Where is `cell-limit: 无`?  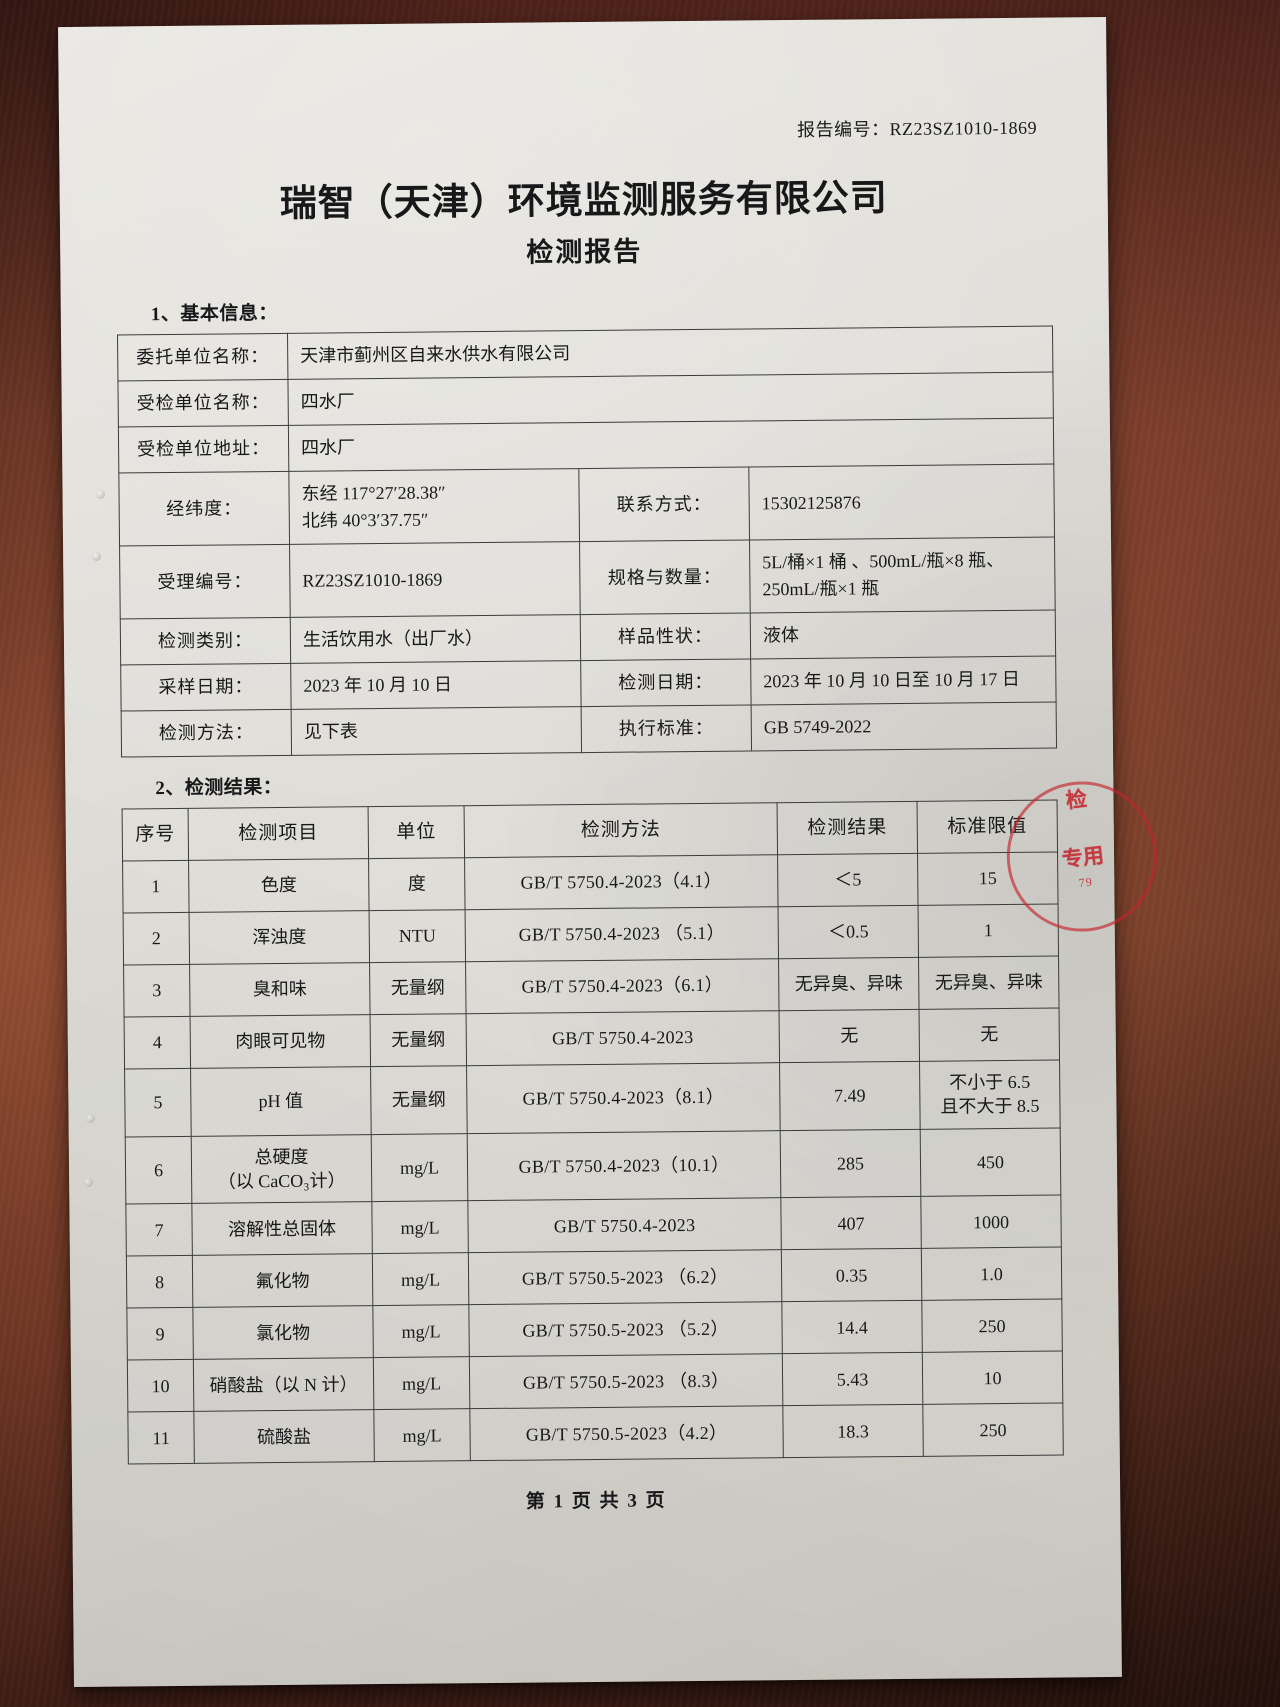 cell-limit: 无 is located at coordinates (989, 1035).